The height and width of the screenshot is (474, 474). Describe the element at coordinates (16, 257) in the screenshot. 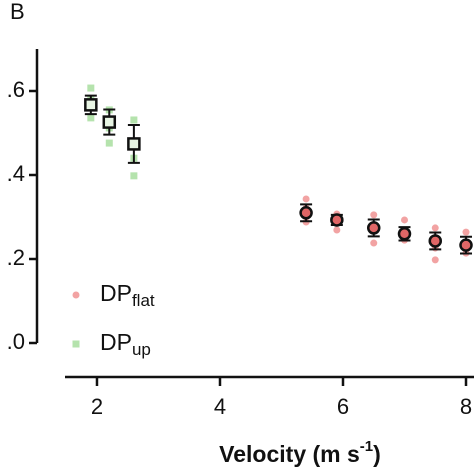

I see `y-tick-label: .2` at that location.